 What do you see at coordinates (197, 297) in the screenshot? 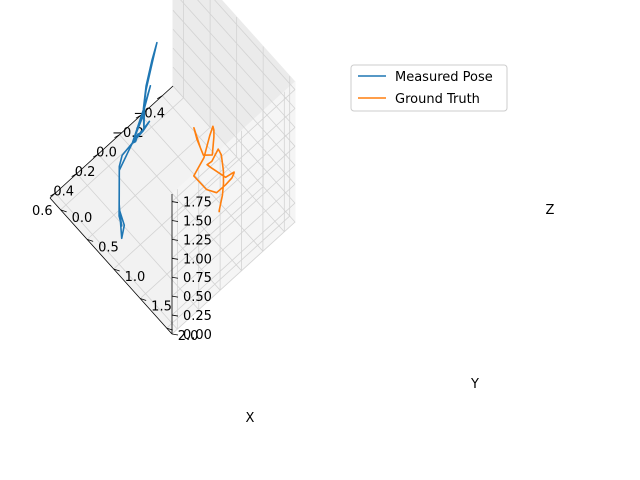
I see `z-tick-label-2: 0.50` at bounding box center [197, 297].